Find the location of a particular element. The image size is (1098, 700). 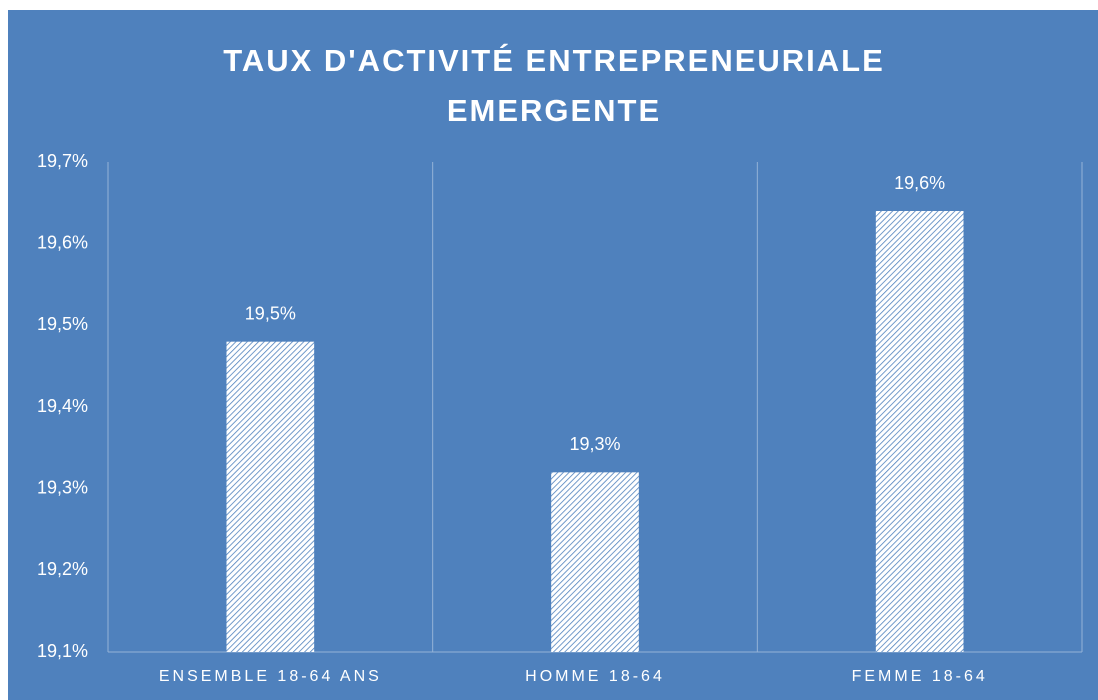

y-tick-label: 19,1% is located at coordinates (62, 651).